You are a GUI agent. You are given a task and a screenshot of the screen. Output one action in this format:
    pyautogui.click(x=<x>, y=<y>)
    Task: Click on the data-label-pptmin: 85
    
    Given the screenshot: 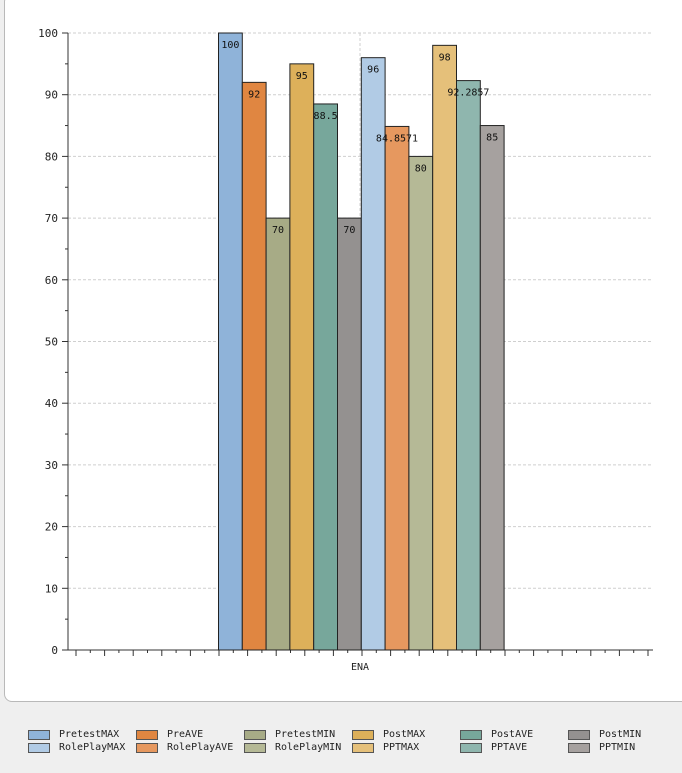 What is the action you would take?
    pyautogui.click(x=492, y=138)
    